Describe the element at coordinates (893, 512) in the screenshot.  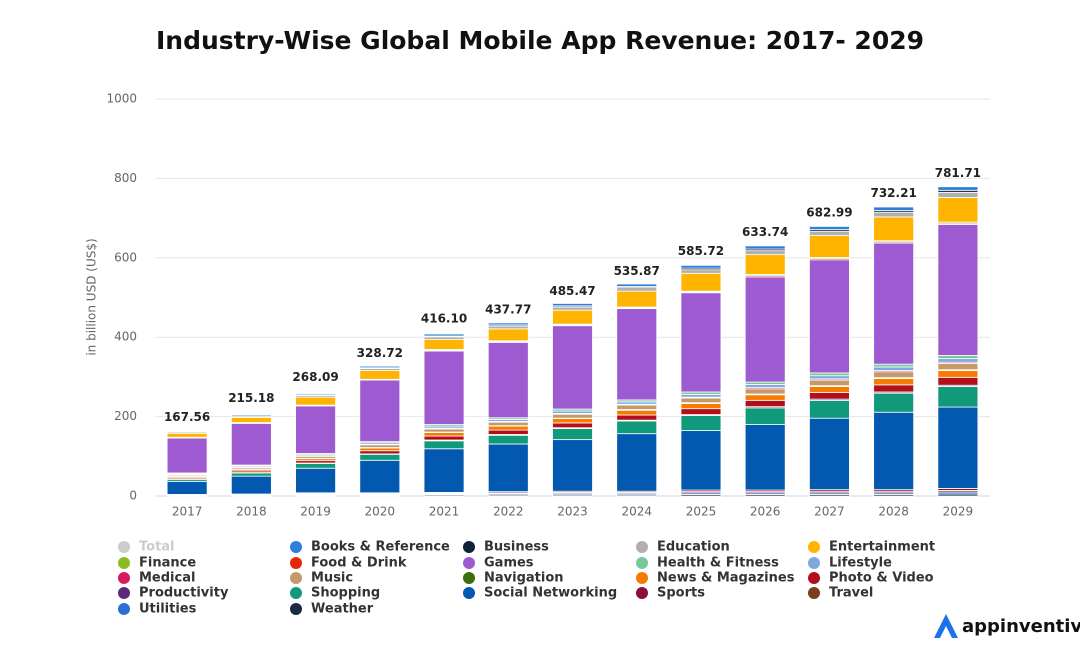
I see `x-tick-label: 2028` at that location.